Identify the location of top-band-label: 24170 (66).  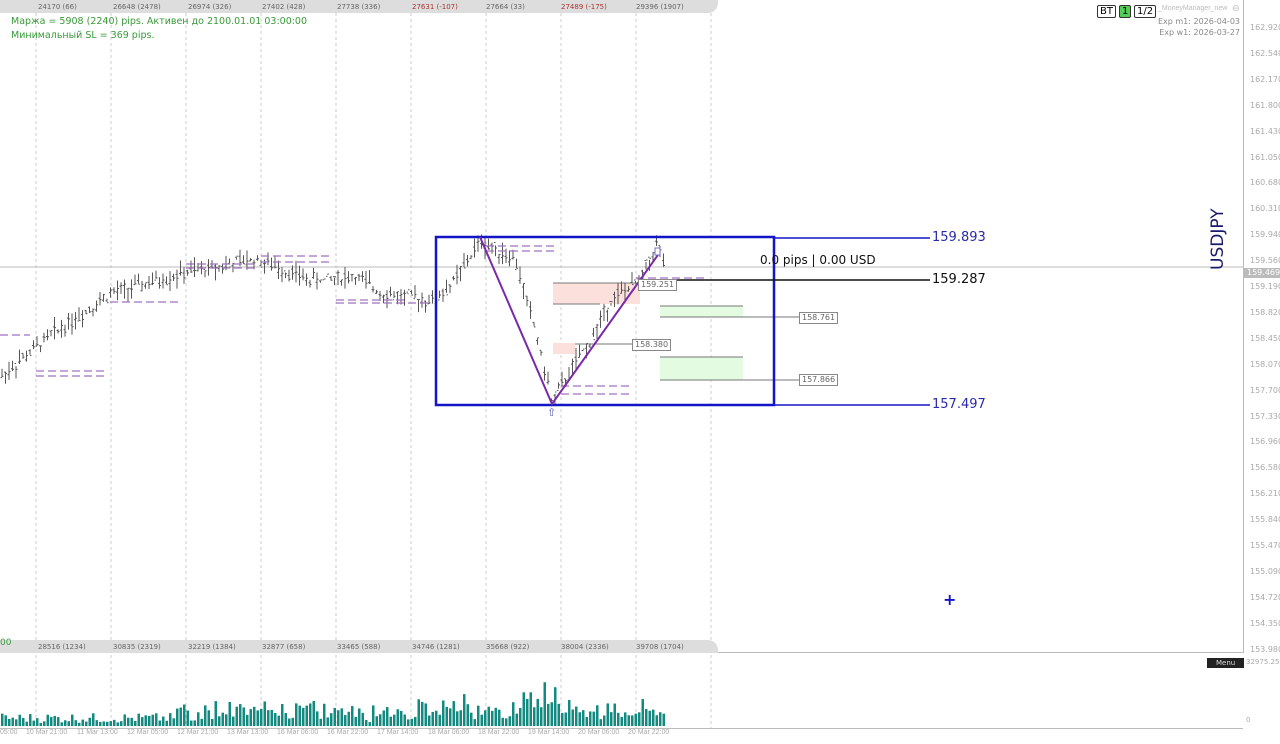
(57, 7).